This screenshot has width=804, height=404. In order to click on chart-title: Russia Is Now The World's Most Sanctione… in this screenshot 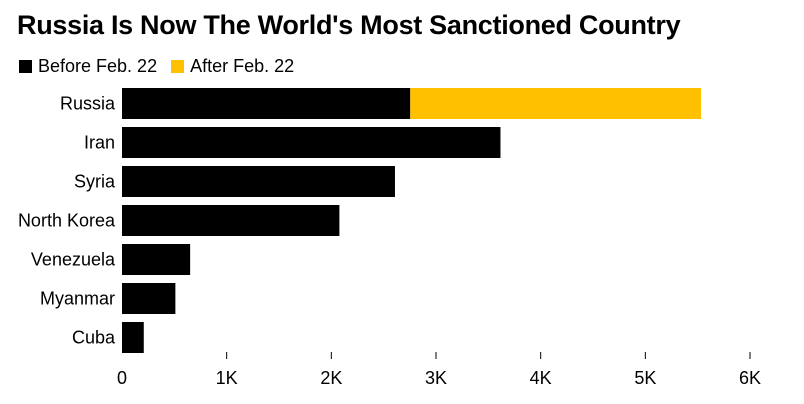, I will do `click(349, 25)`.